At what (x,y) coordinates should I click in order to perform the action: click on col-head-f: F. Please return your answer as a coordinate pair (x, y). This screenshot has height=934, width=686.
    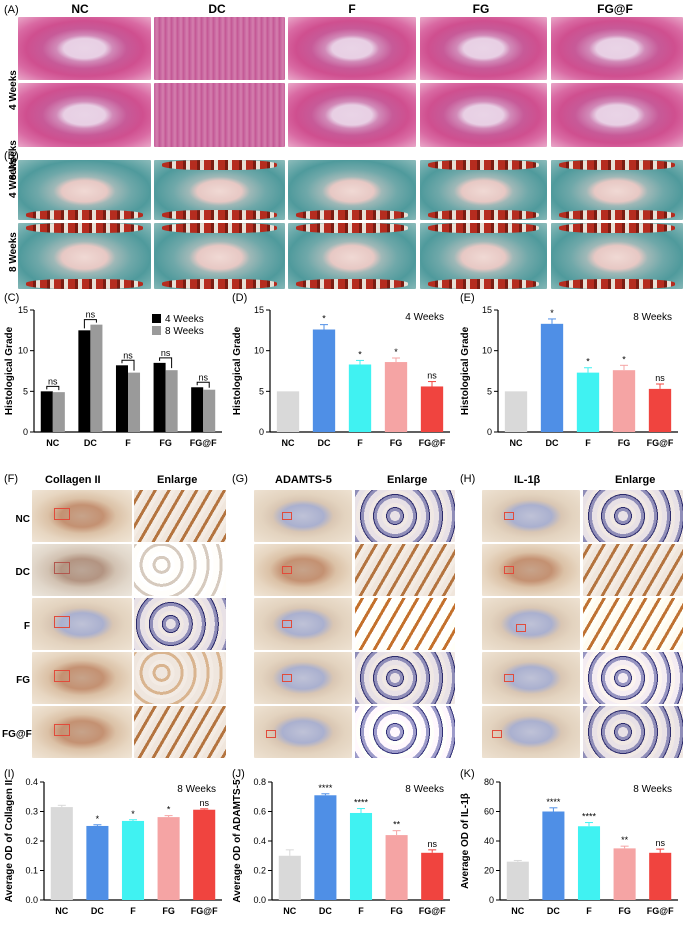
    Looking at the image, I should click on (352, 9).